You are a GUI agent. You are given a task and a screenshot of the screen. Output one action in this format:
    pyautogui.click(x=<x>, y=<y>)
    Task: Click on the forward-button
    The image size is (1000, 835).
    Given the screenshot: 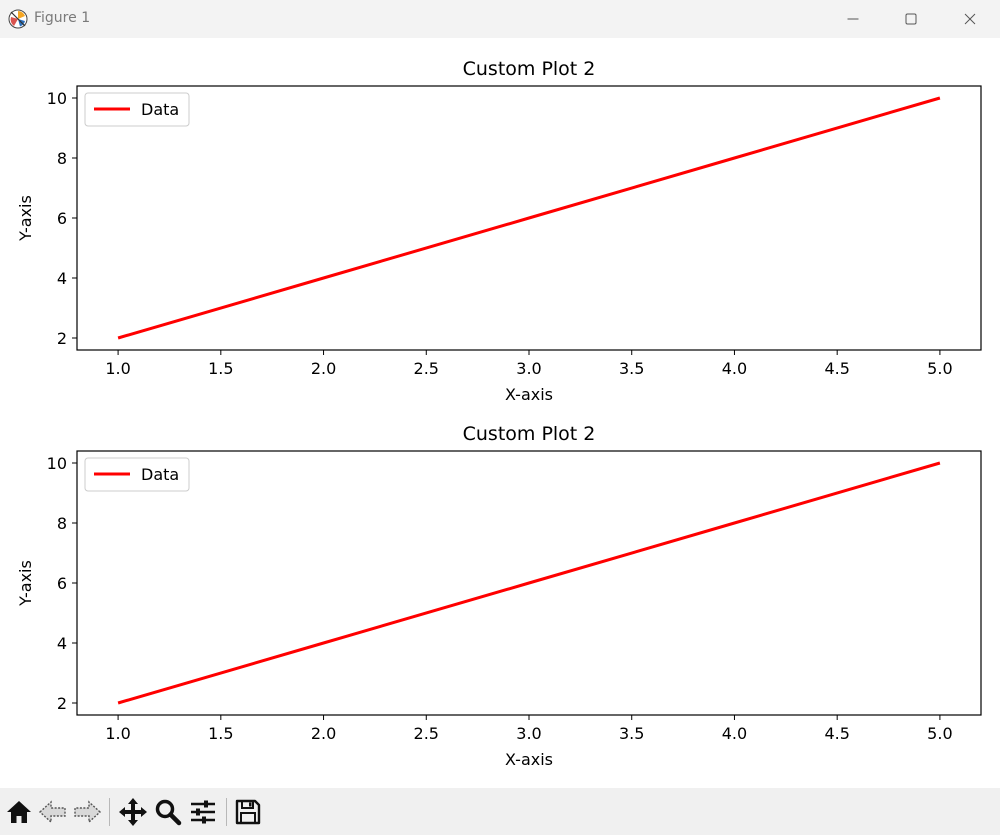 What is the action you would take?
    pyautogui.click(x=87, y=812)
    